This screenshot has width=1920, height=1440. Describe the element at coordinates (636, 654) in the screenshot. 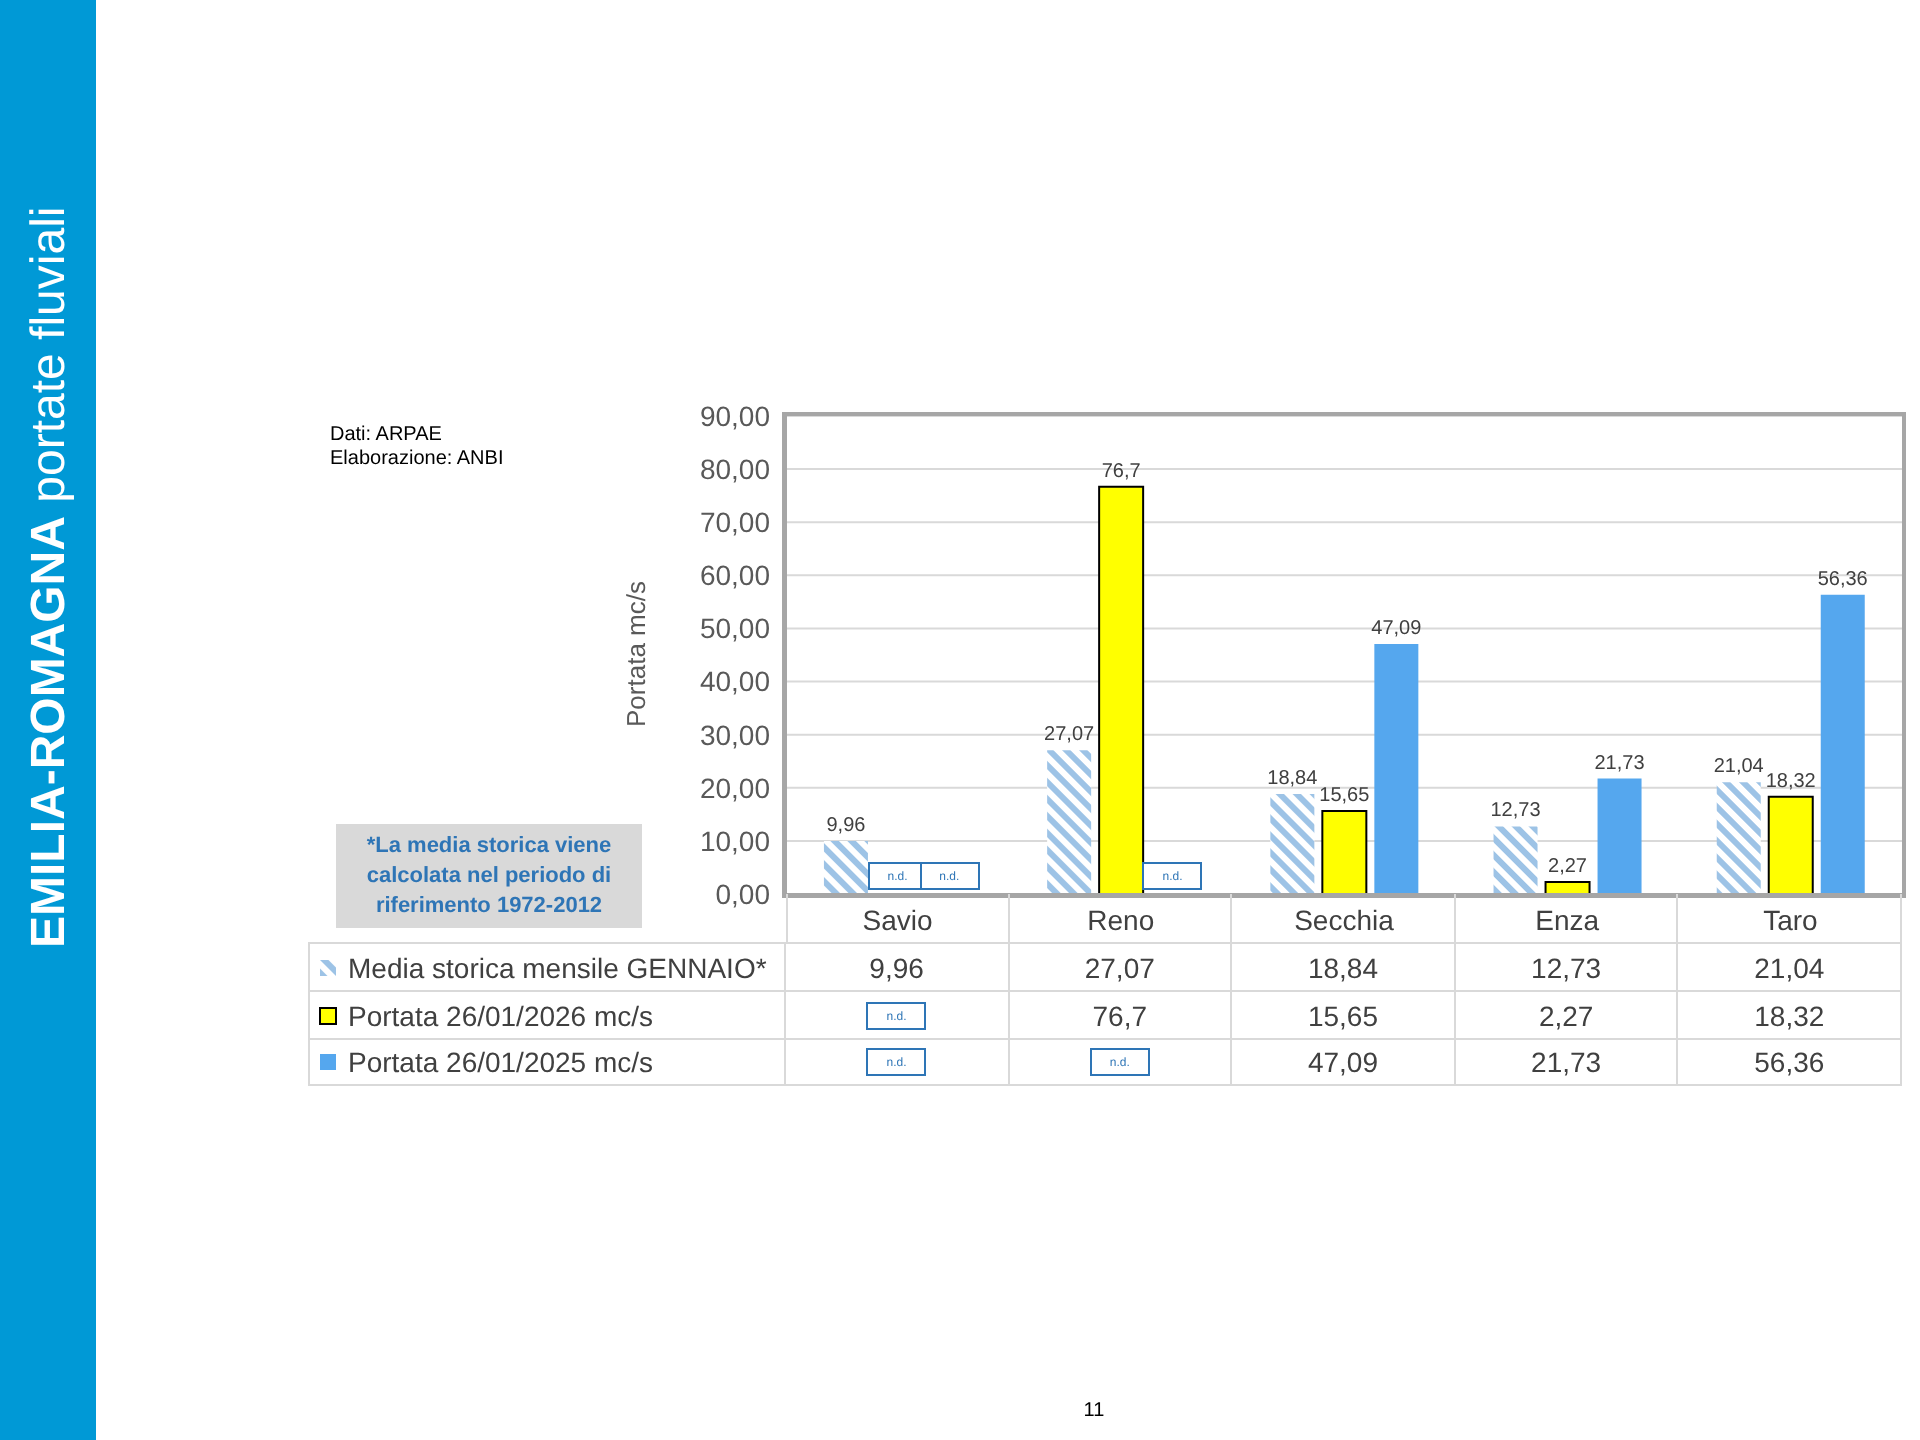

I see `y-axis-title: Portata mc/s` at that location.